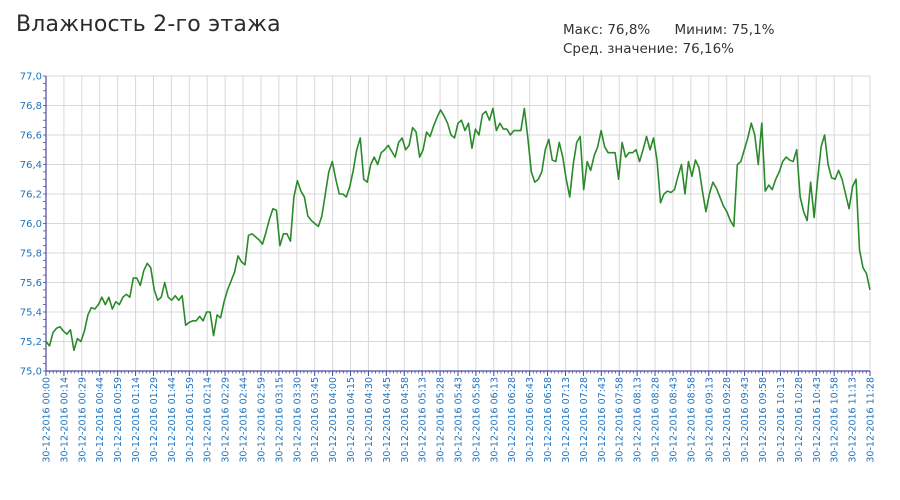  Describe the element at coordinates (64, 420) in the screenshot. I see `x-tick-label: 30-12-2016 00:14` at that location.